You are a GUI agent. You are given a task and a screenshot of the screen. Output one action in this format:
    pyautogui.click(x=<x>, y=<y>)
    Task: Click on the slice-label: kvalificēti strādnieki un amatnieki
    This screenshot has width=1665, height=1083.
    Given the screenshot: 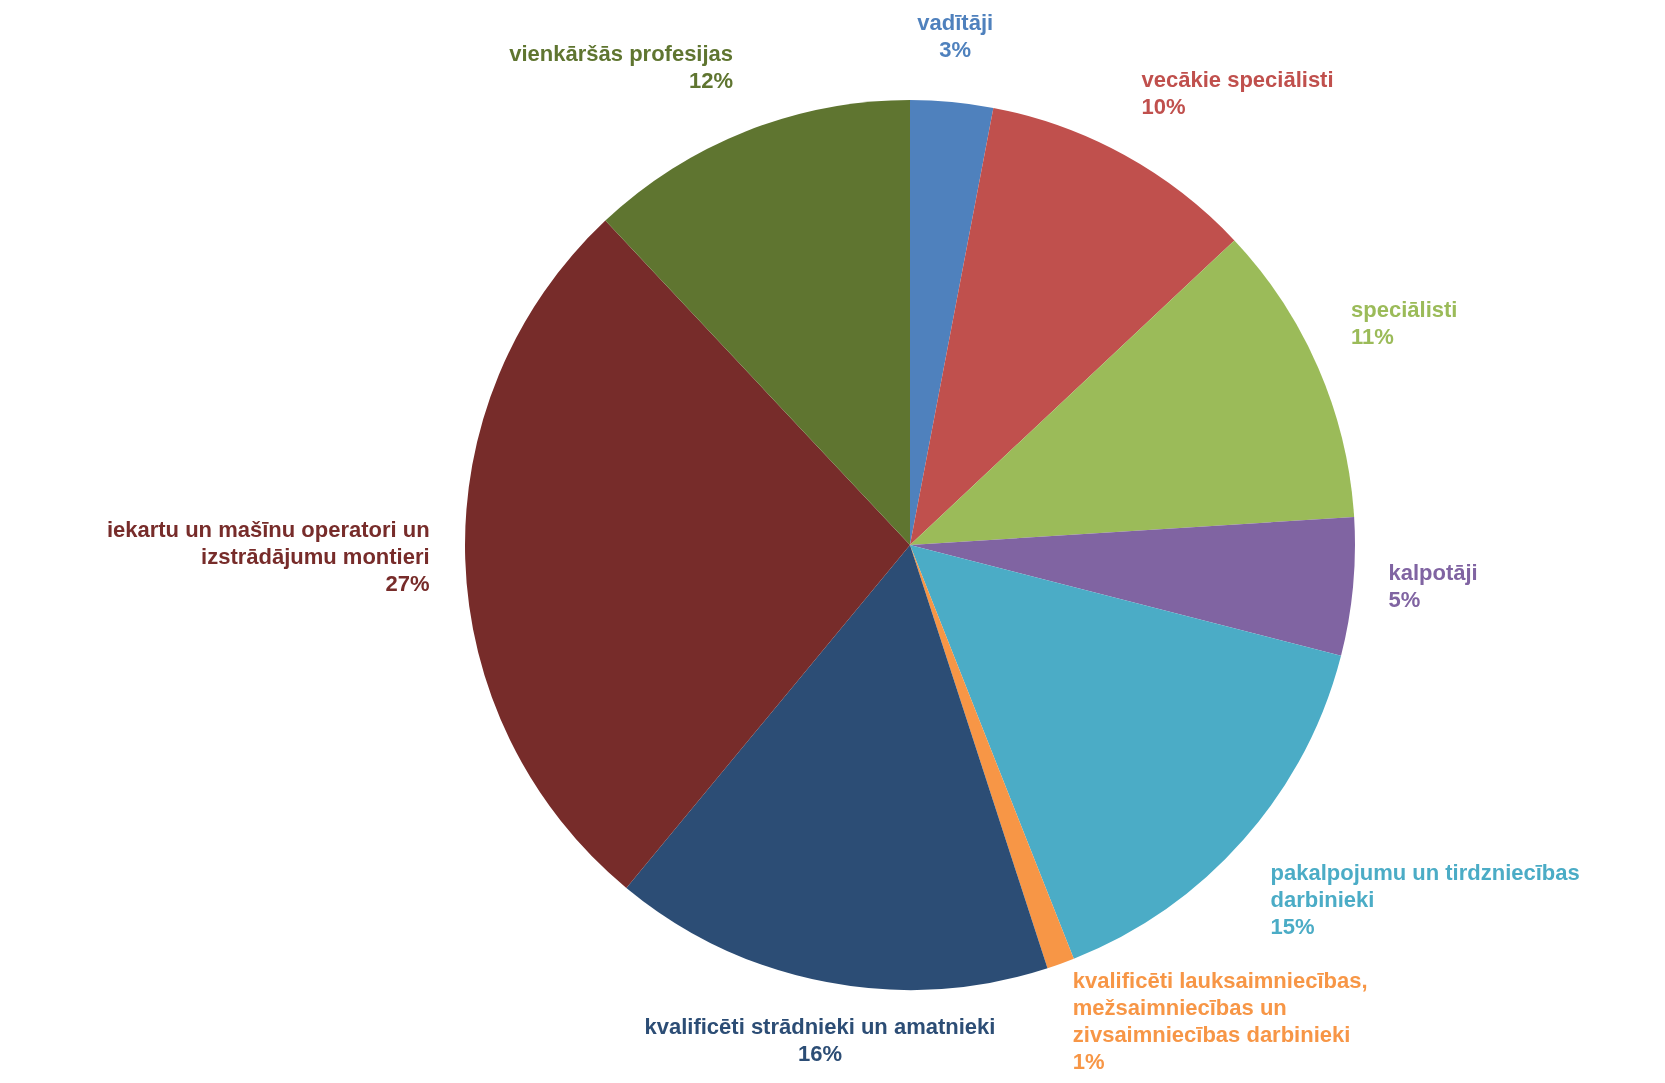 What is the action you would take?
    pyautogui.click(x=820, y=1027)
    